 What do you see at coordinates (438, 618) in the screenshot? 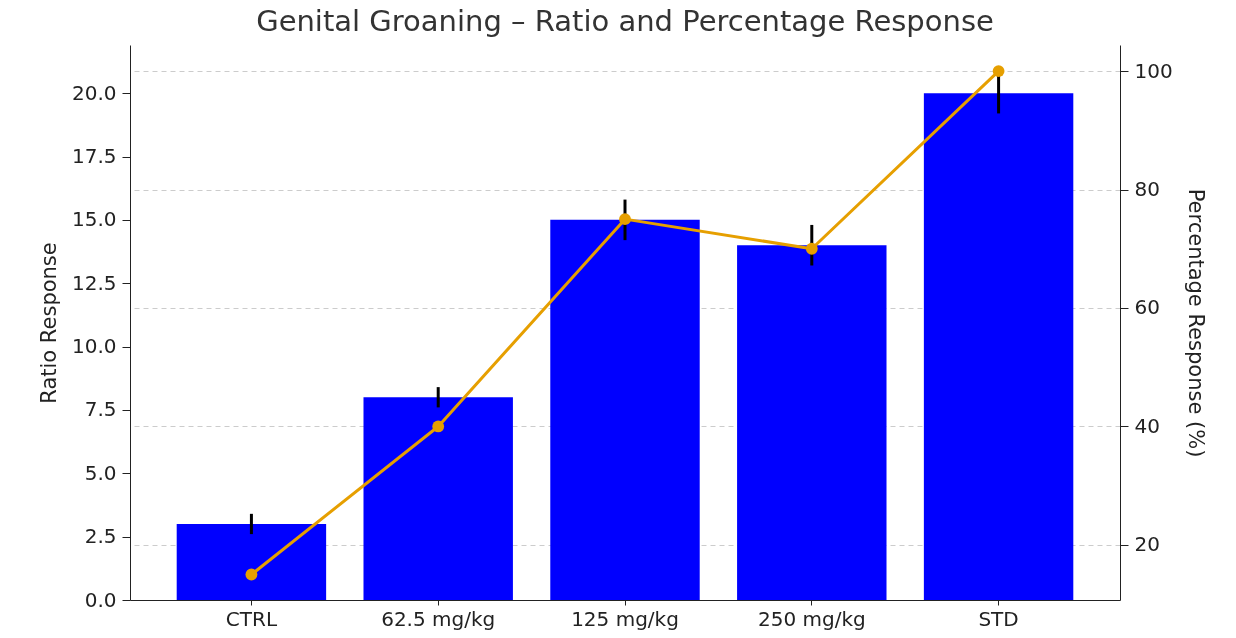
I see `x-tick-label: 62.5 mg/kg` at bounding box center [438, 618].